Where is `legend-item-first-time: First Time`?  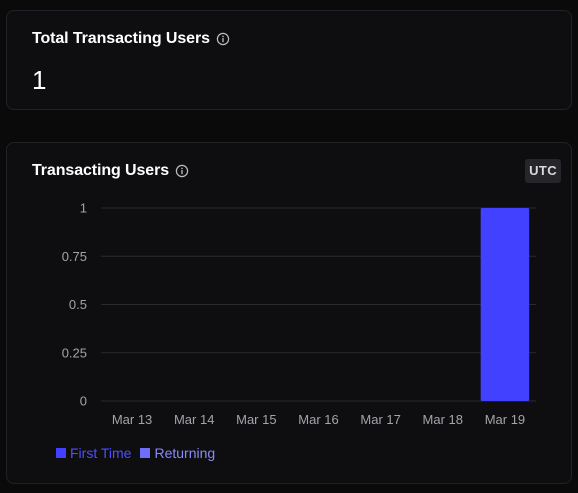
legend-item-first-time: First Time is located at coordinates (93, 453).